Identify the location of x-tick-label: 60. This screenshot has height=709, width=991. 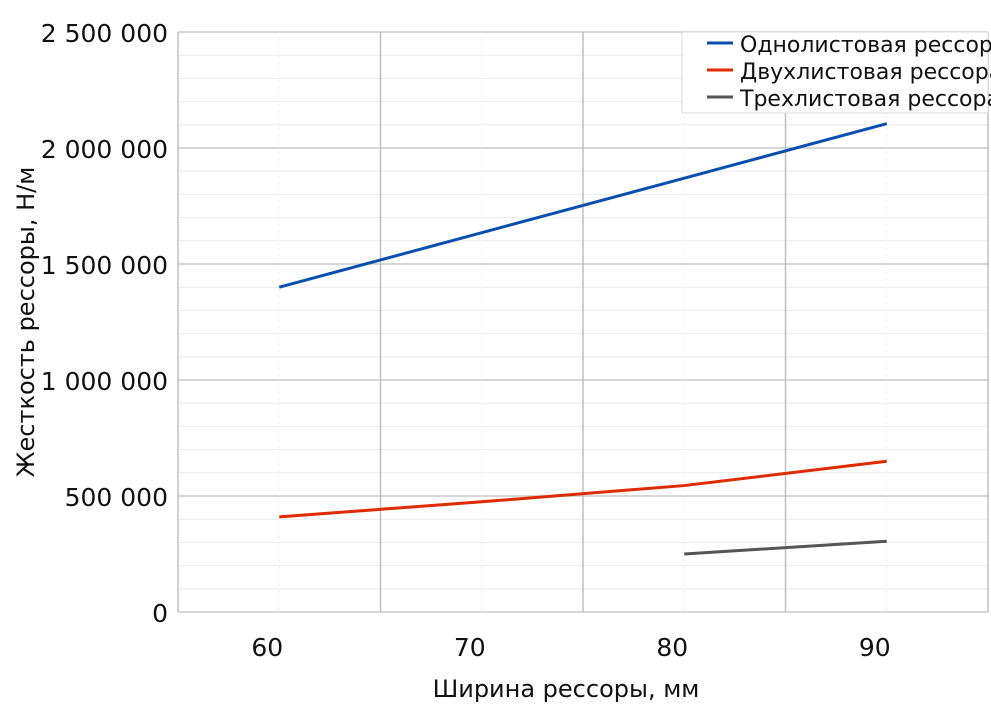
(267, 647).